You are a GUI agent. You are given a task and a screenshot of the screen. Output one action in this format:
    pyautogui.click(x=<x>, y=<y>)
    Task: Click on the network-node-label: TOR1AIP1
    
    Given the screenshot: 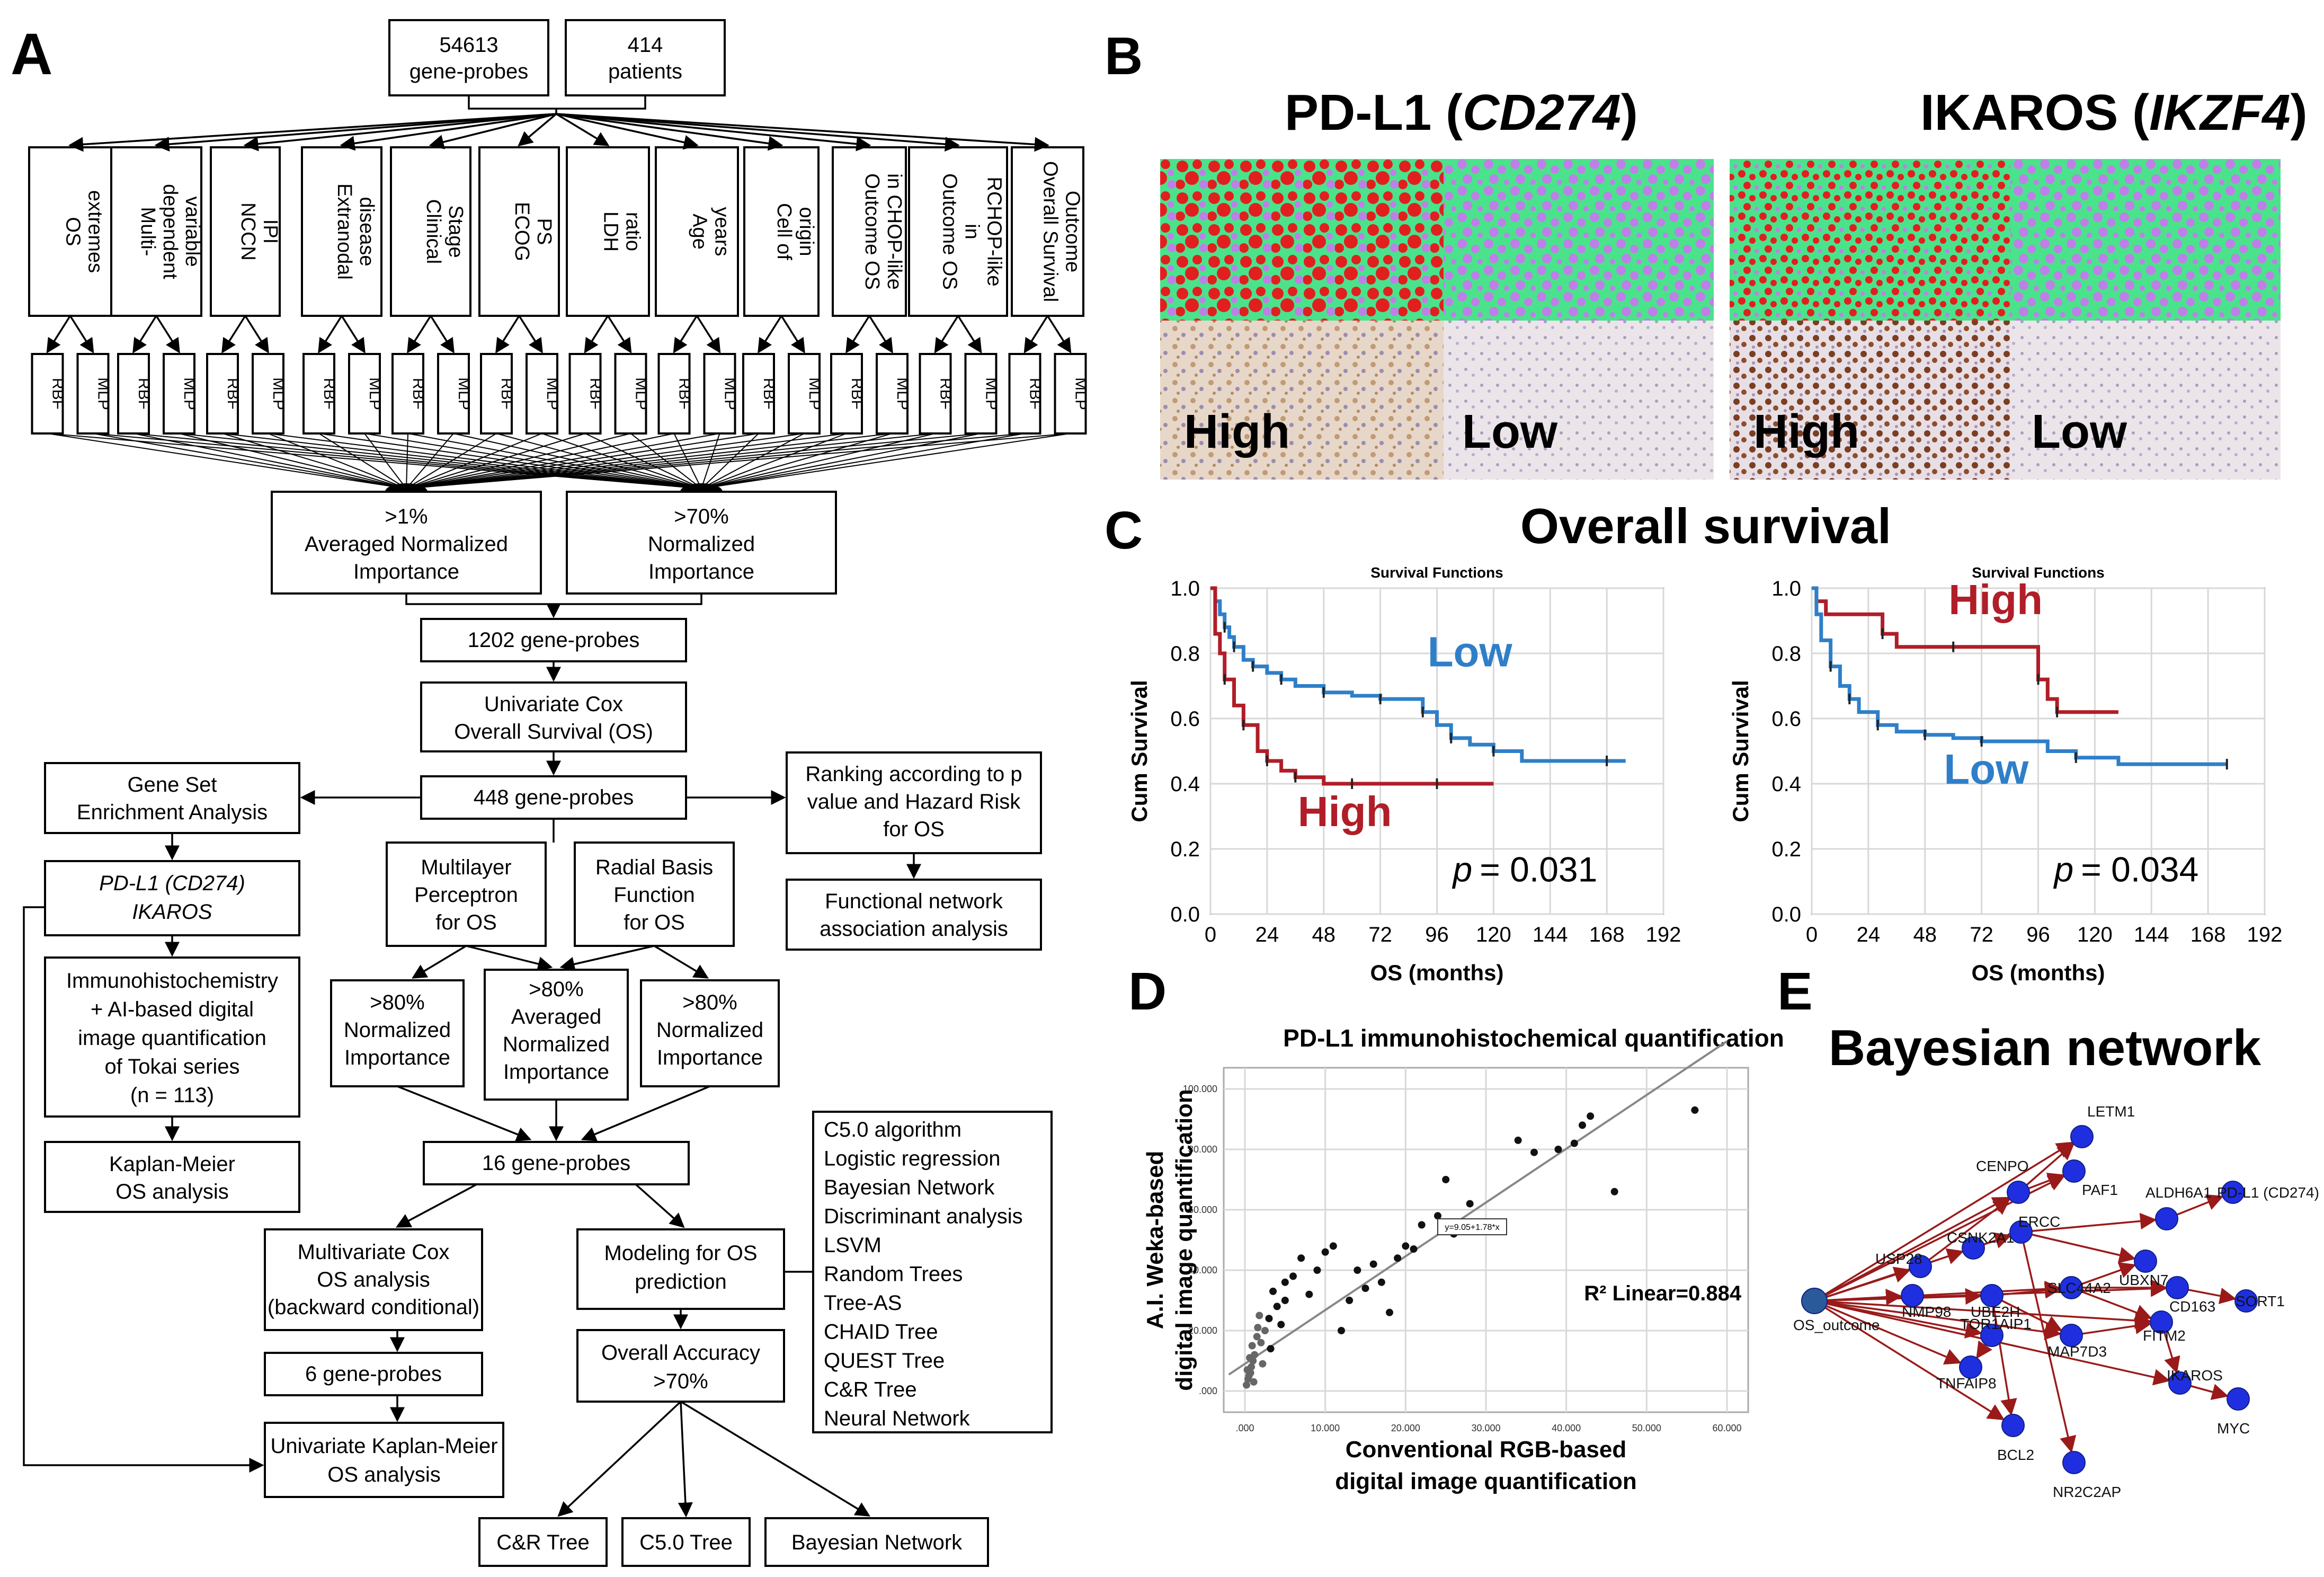 What is the action you would take?
    pyautogui.click(x=1996, y=1324)
    